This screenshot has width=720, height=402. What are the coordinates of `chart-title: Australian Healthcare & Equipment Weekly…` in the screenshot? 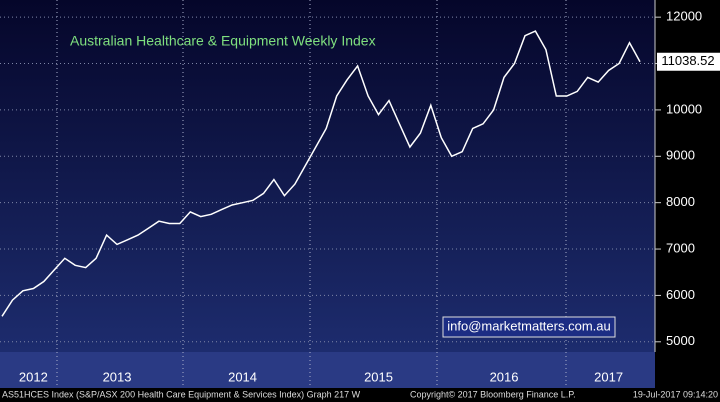 It's located at (223, 41).